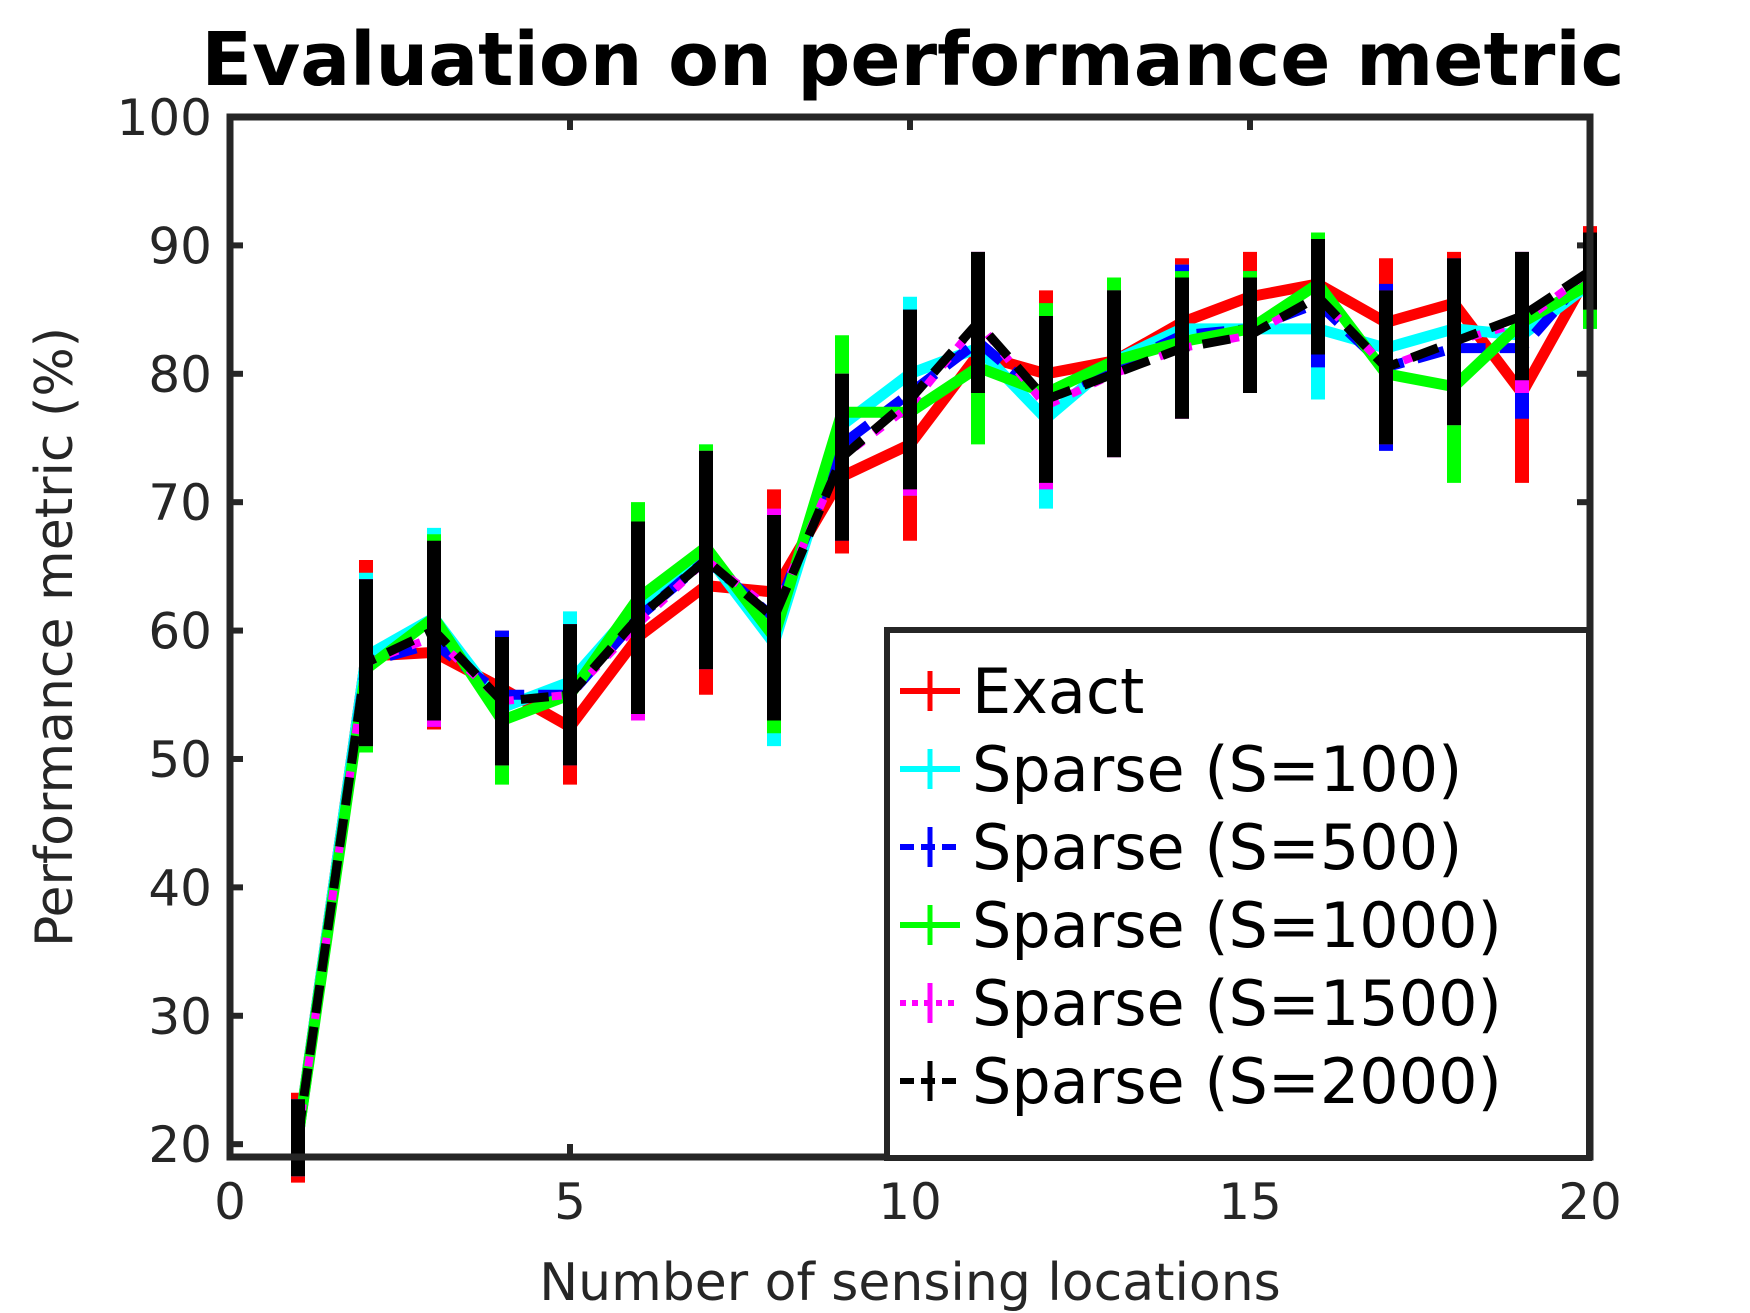  Describe the element at coordinates (55, 637) in the screenshot. I see `y-axis-label: Performance metric (%)` at that location.